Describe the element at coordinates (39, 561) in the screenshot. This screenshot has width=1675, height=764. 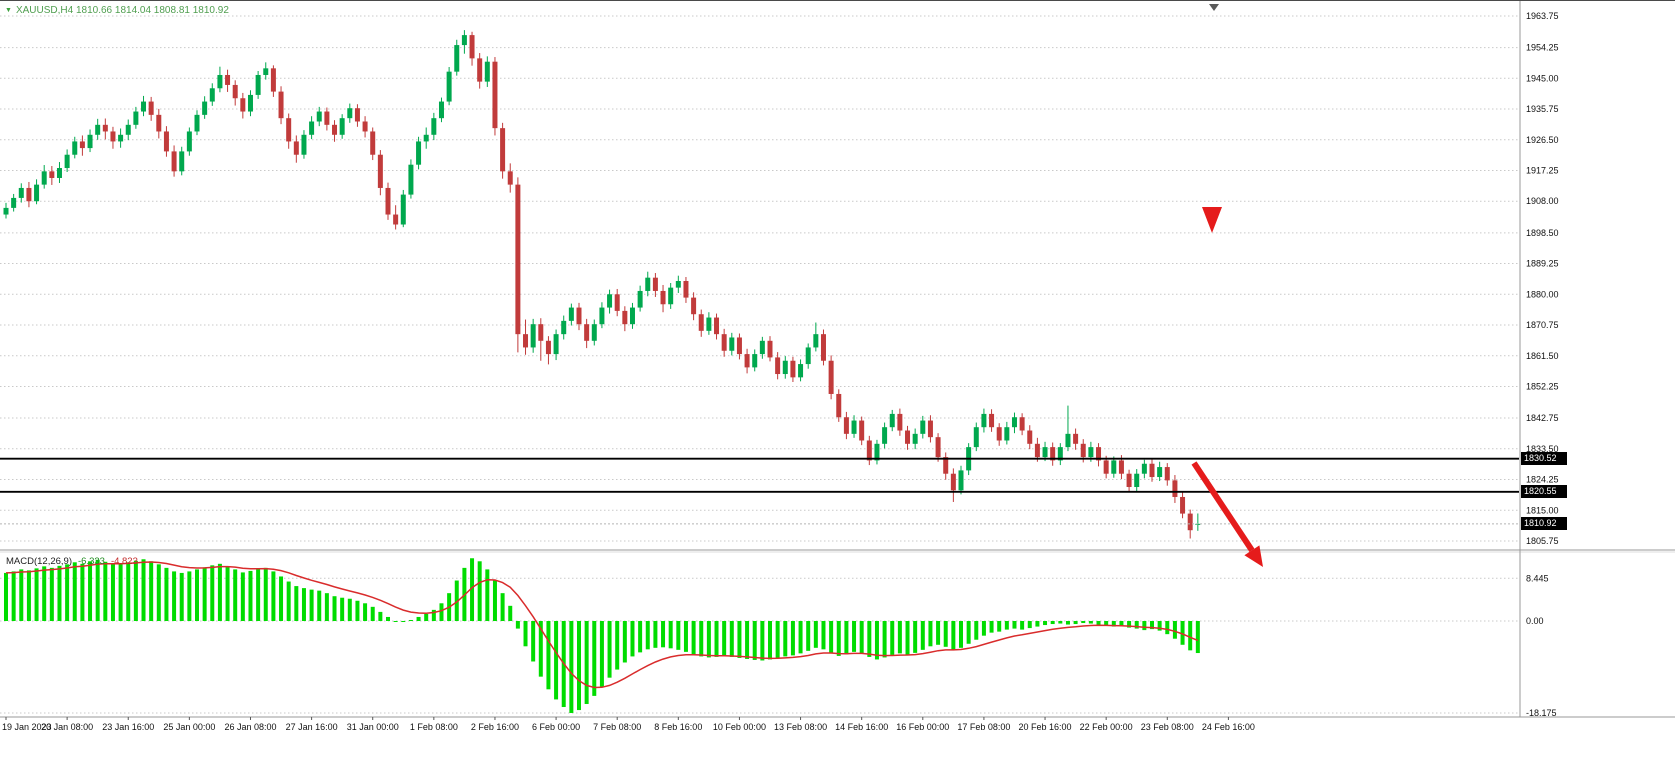
I see `macd-title: MACD(12,26,9)` at that location.